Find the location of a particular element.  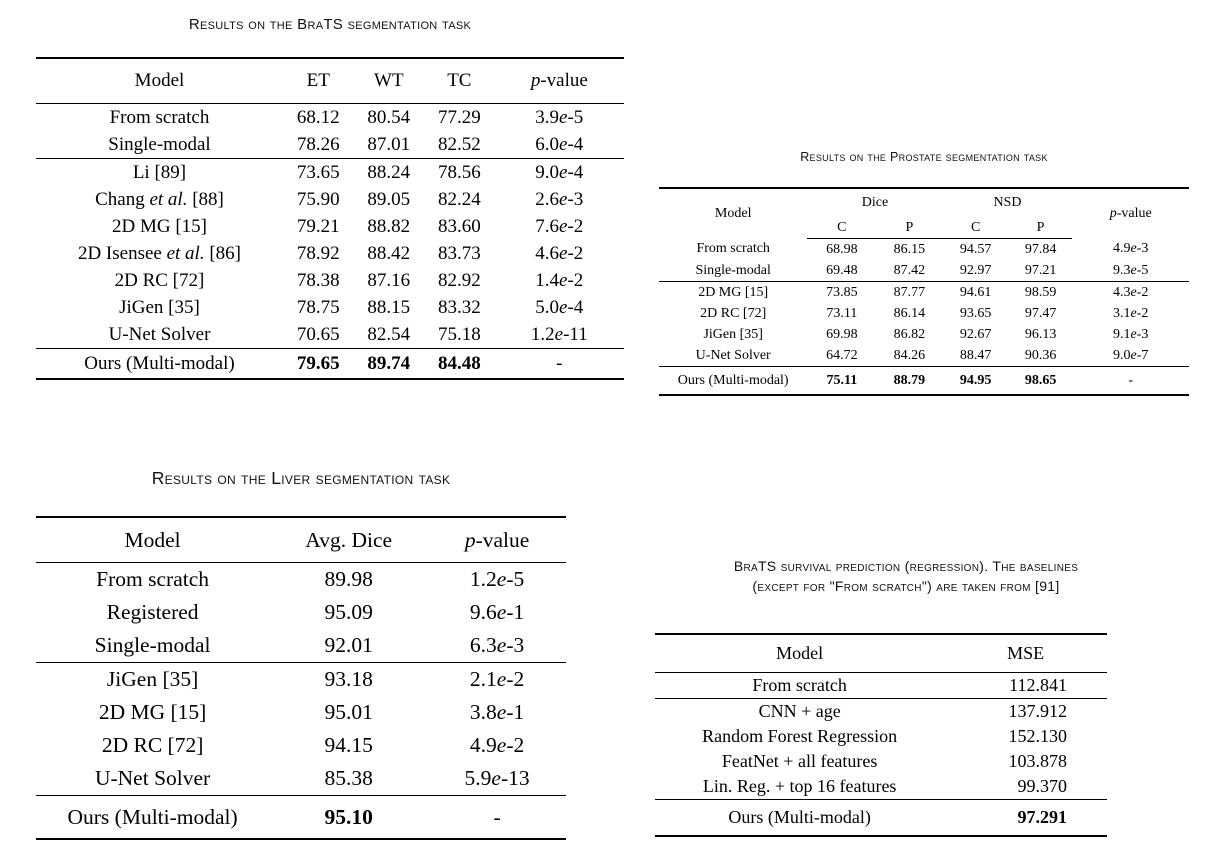

value-cell: 87.42 is located at coordinates (909, 270).